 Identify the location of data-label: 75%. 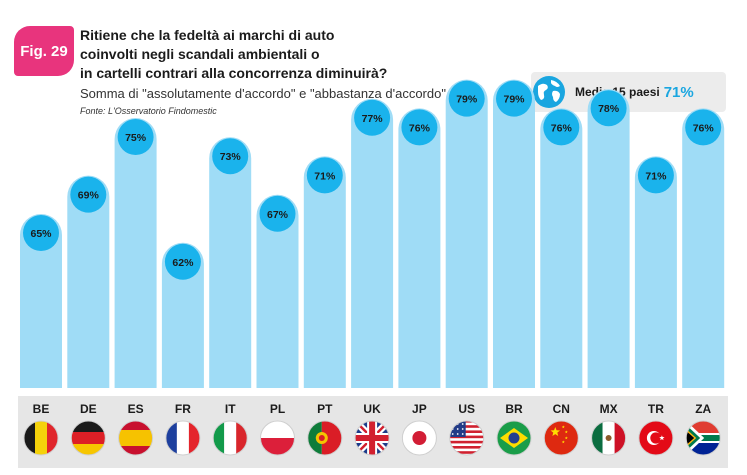
(136, 138).